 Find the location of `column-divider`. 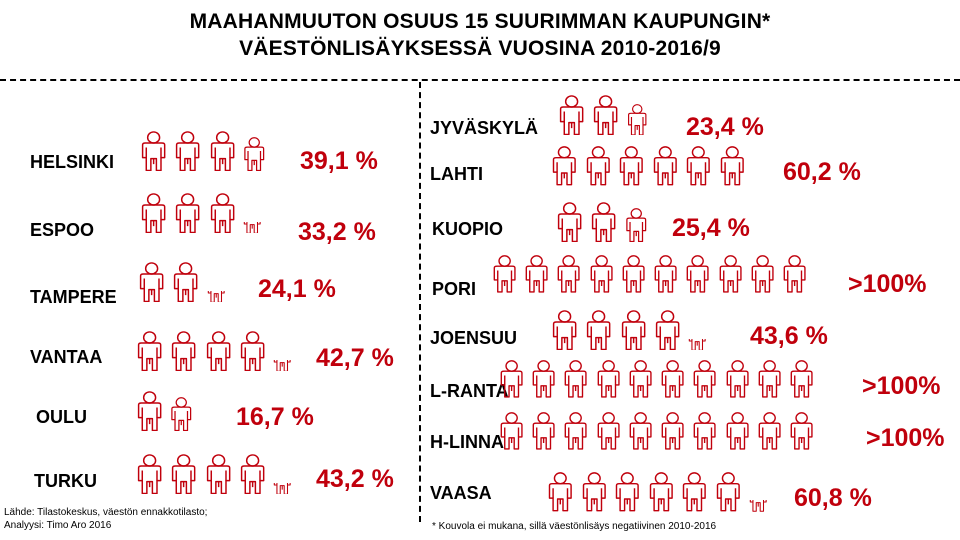

column-divider is located at coordinates (420, 302).